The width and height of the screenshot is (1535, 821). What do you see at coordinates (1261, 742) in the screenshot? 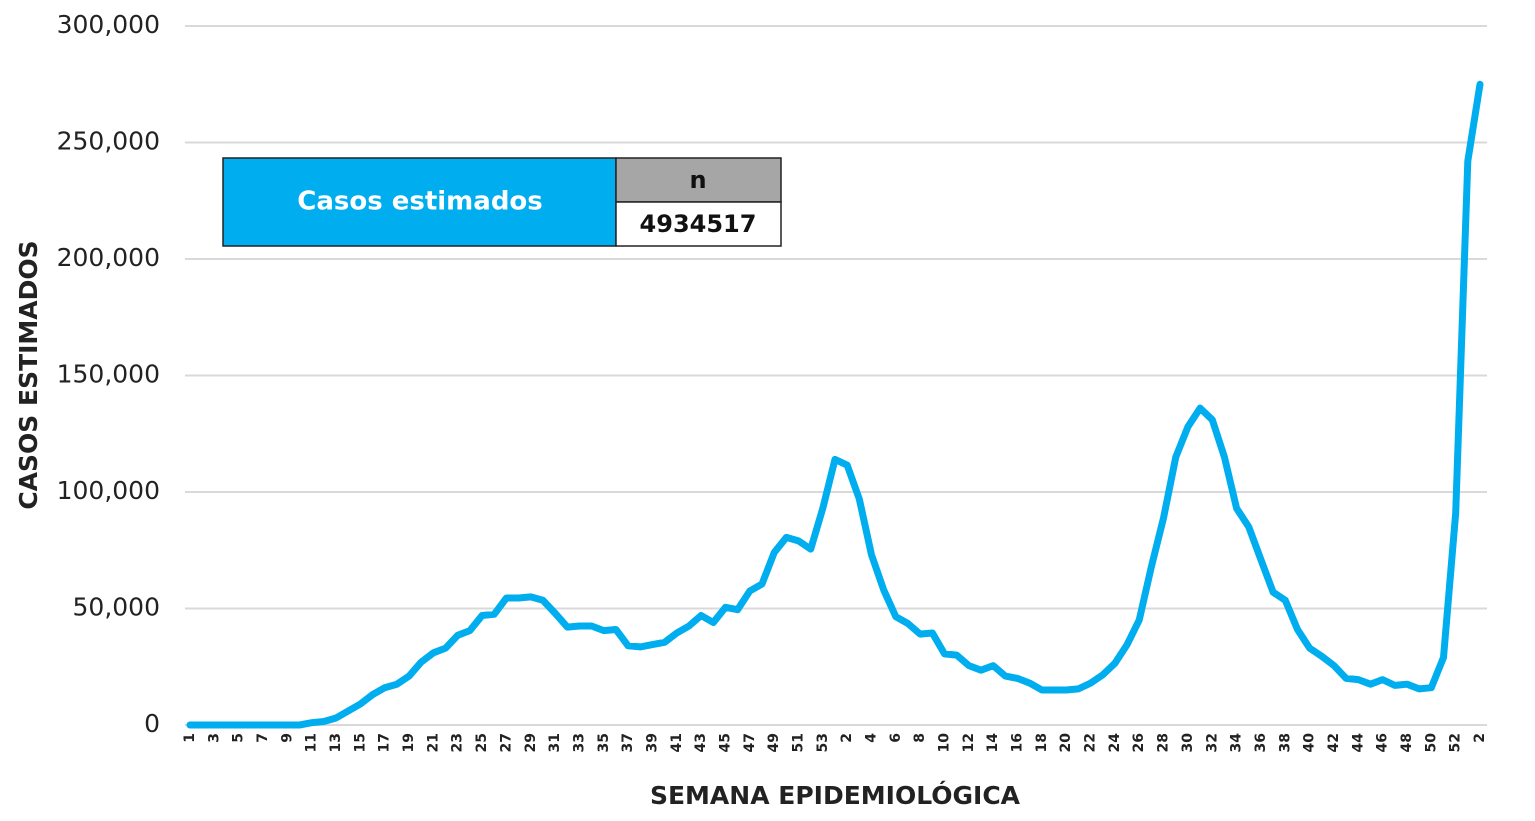
I see `x-tick-label: 36` at bounding box center [1261, 742].